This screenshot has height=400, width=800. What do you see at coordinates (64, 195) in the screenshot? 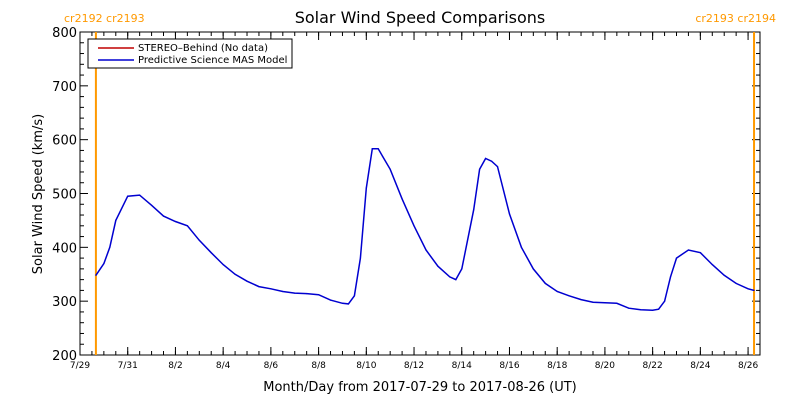
I see `y-tick-label: 500` at bounding box center [64, 195].